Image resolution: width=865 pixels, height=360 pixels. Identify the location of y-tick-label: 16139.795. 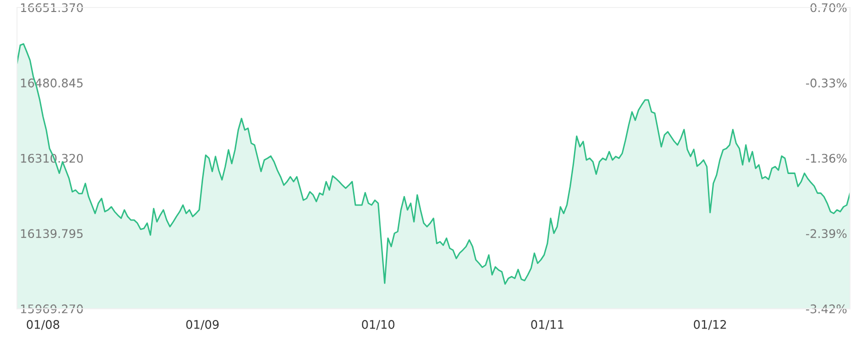
(52, 233).